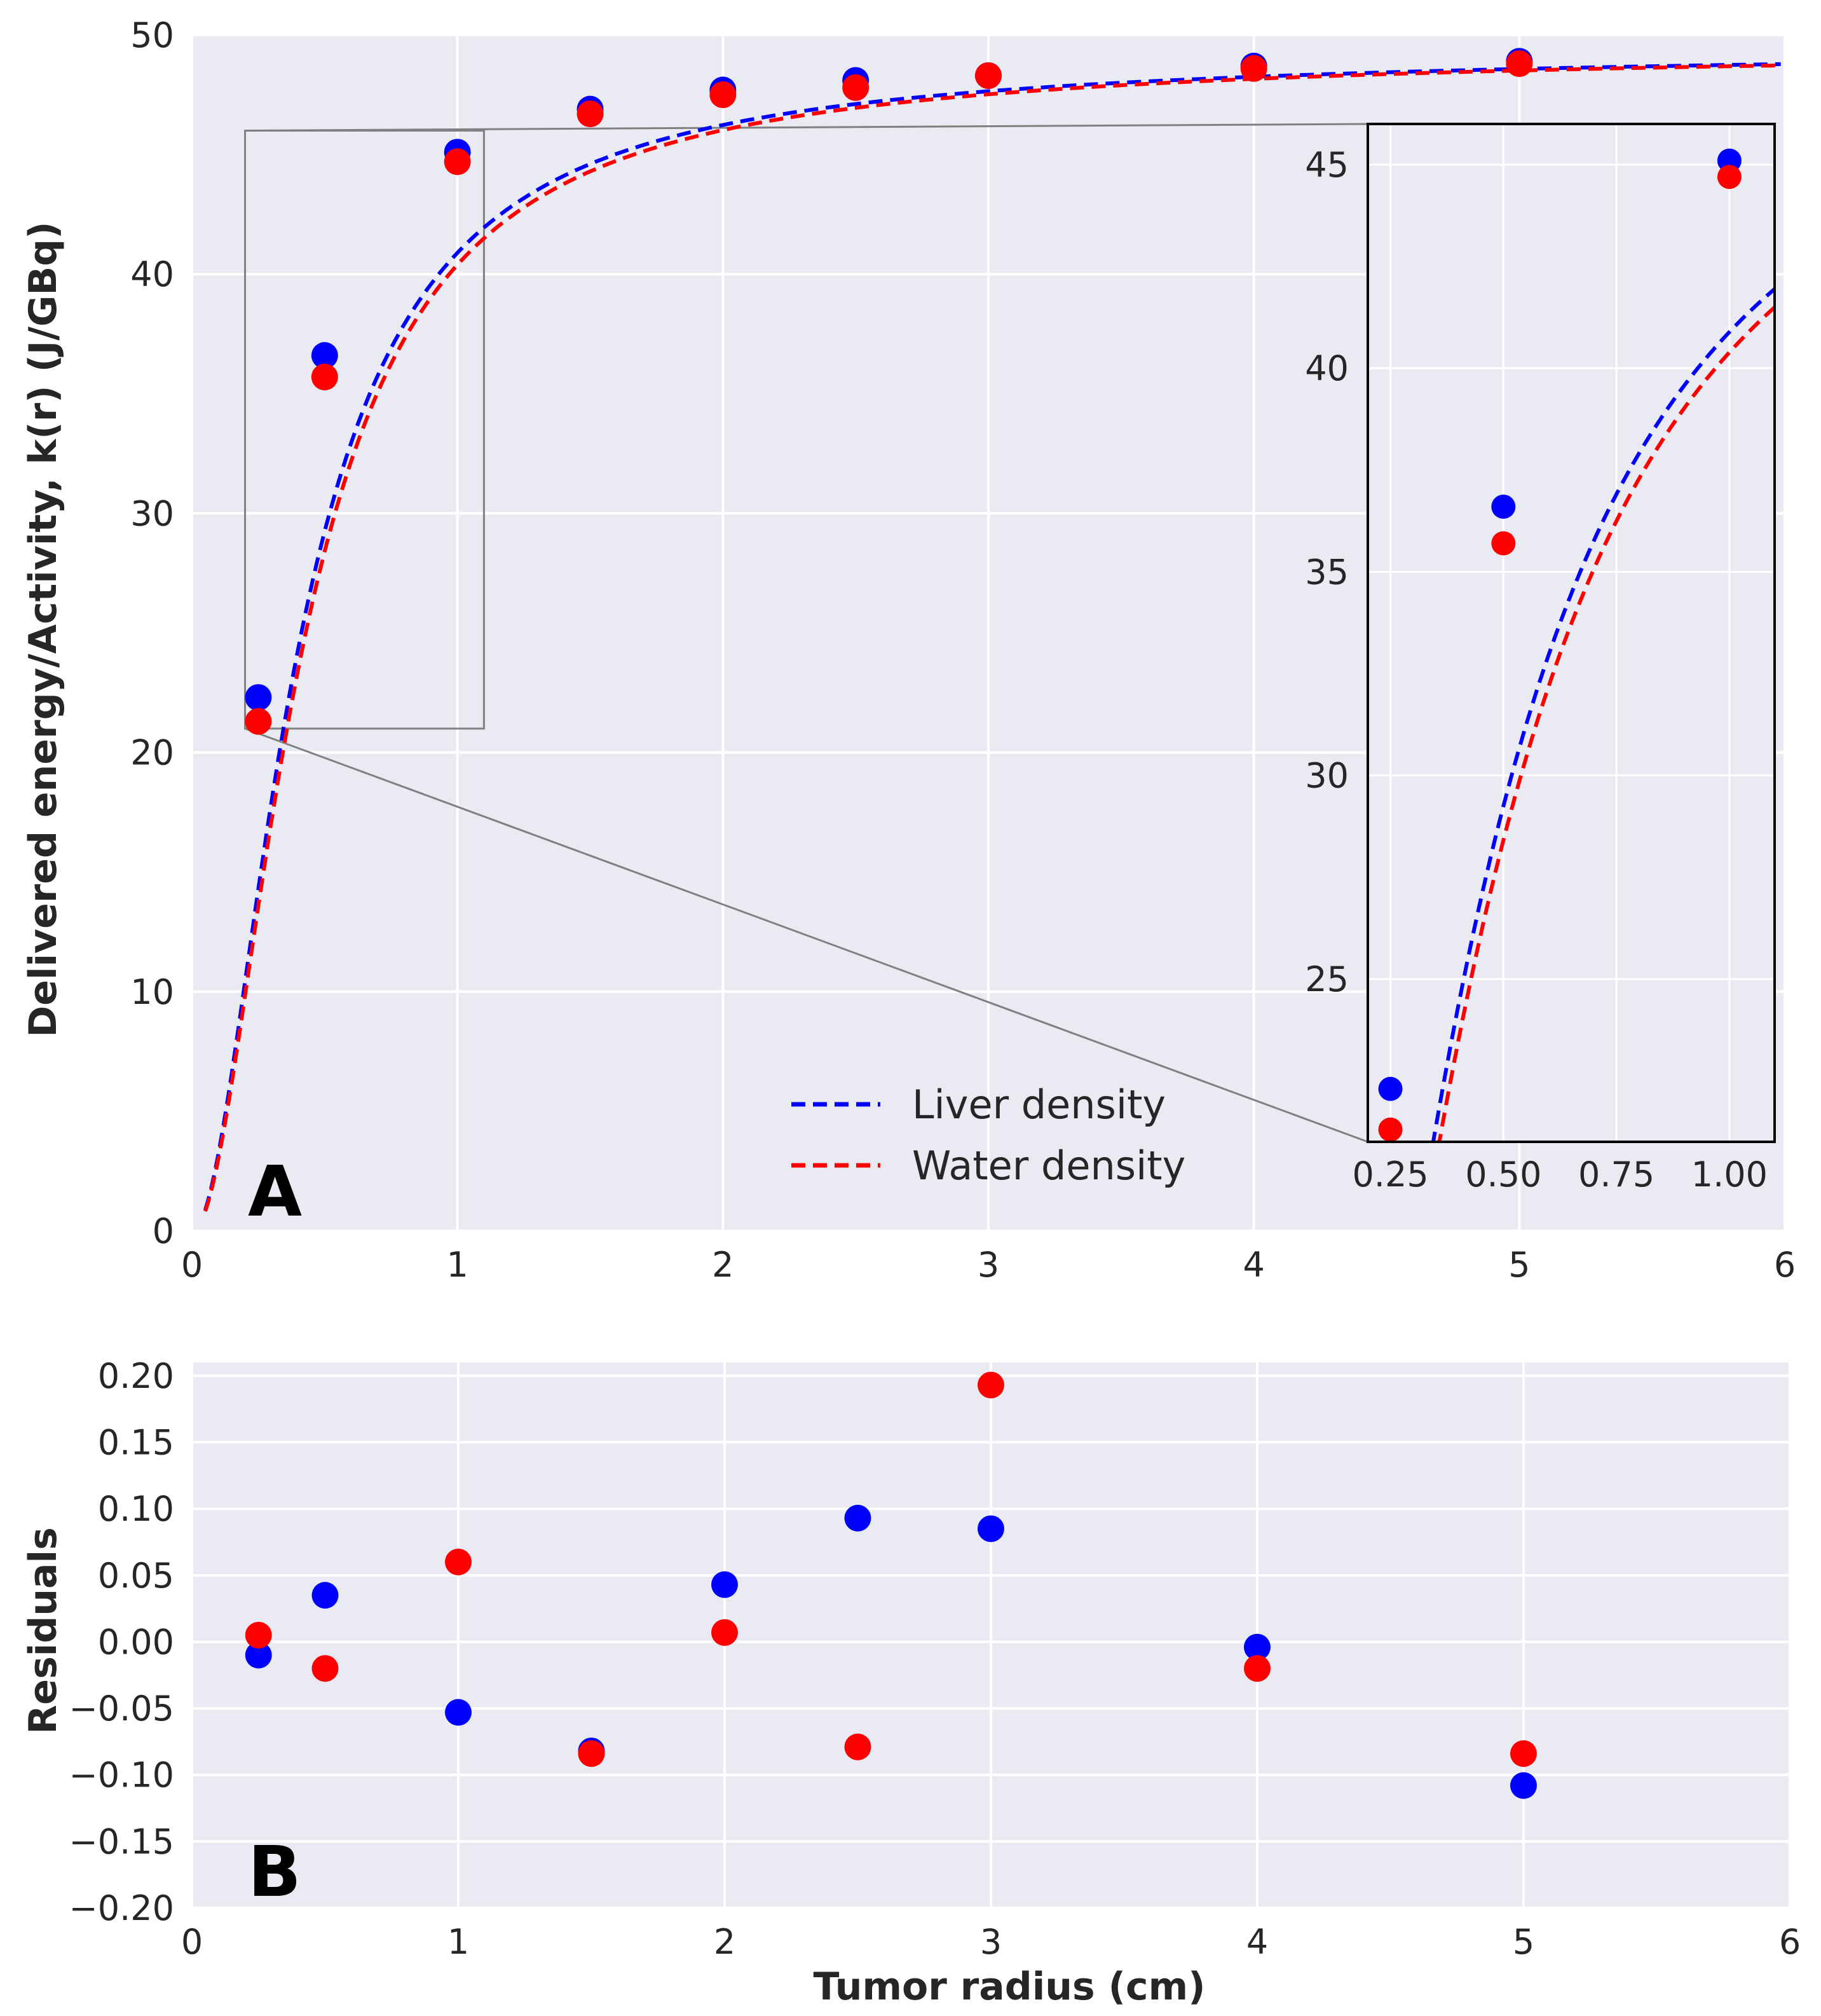 The image size is (1821, 2016). I want to click on inset-fit-curve-water, so click(1606, 724).